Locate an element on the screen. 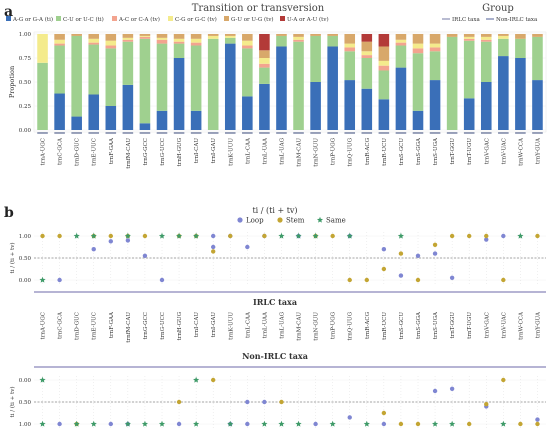 The image size is (550, 432). legend-label-3: C-G or G-C (tv) is located at coordinates (196, 19).